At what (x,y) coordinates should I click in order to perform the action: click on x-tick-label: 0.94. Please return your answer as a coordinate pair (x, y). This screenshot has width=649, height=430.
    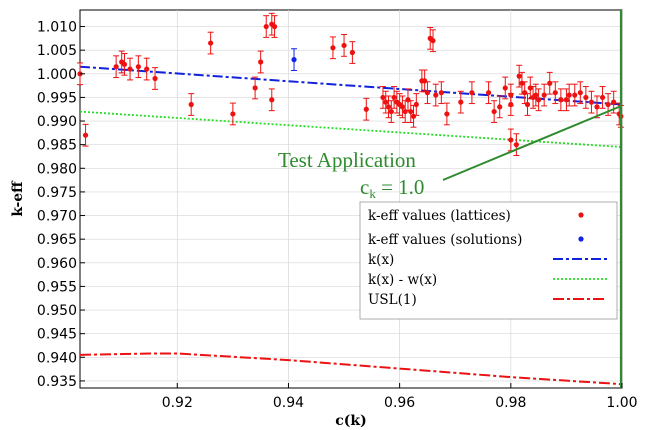
    Looking at the image, I should click on (288, 403).